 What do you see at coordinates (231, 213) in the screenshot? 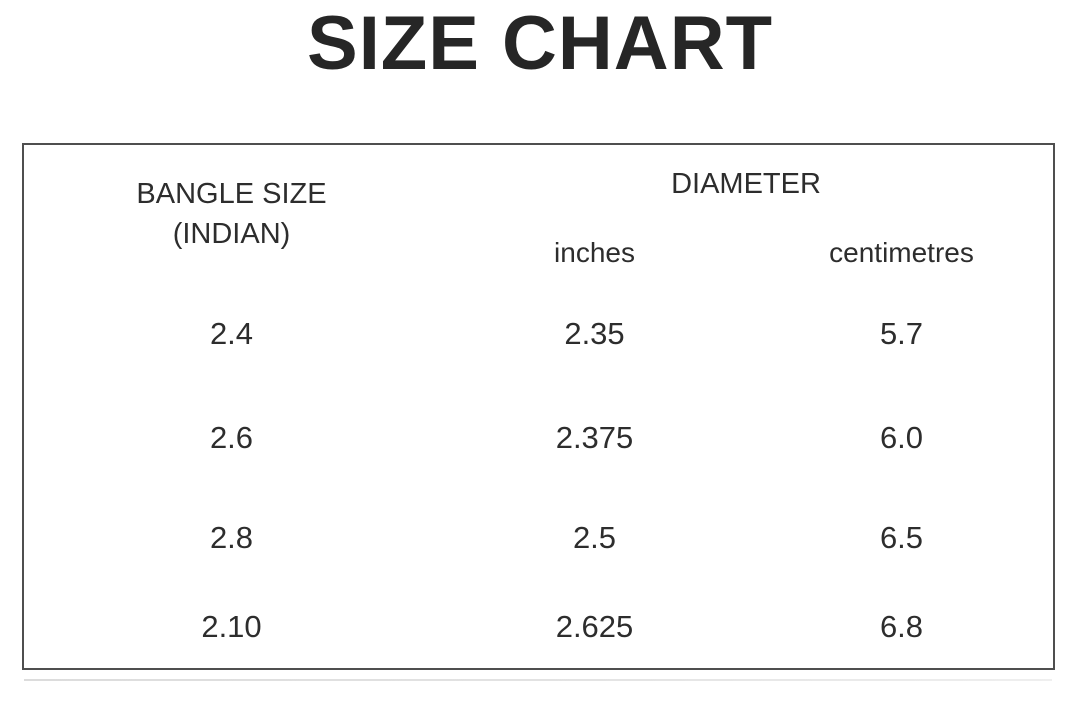
I see `column-header-bangle-size: BANGLE SIZE (INDIAN)` at bounding box center [231, 213].